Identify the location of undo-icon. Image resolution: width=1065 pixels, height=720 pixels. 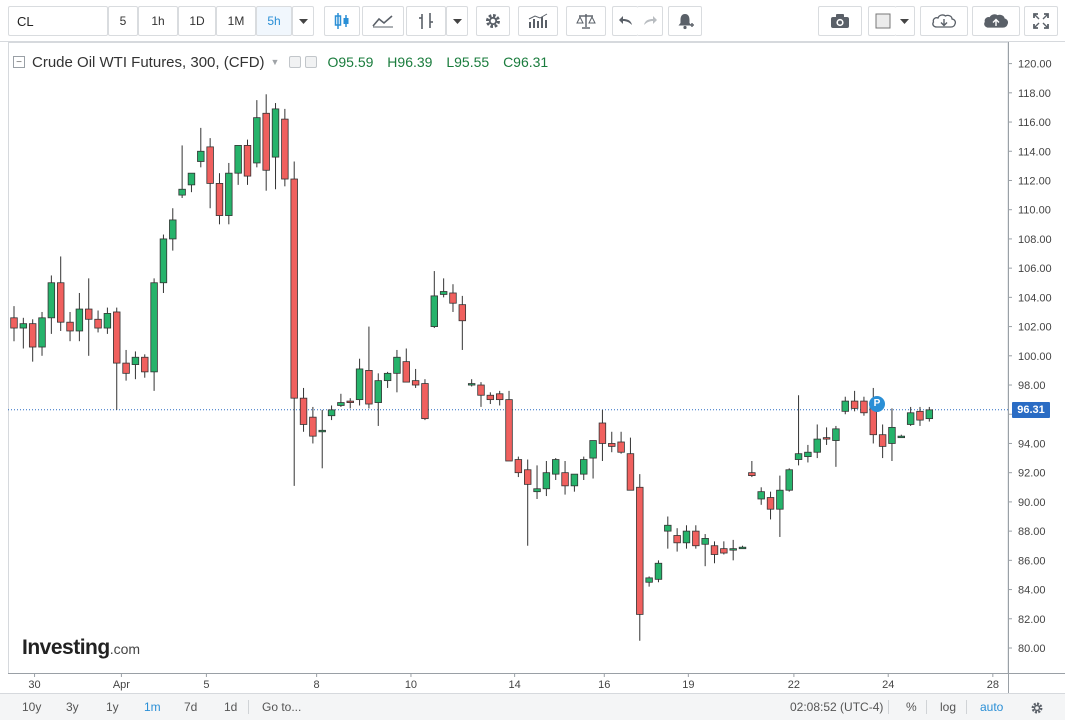
(625, 21).